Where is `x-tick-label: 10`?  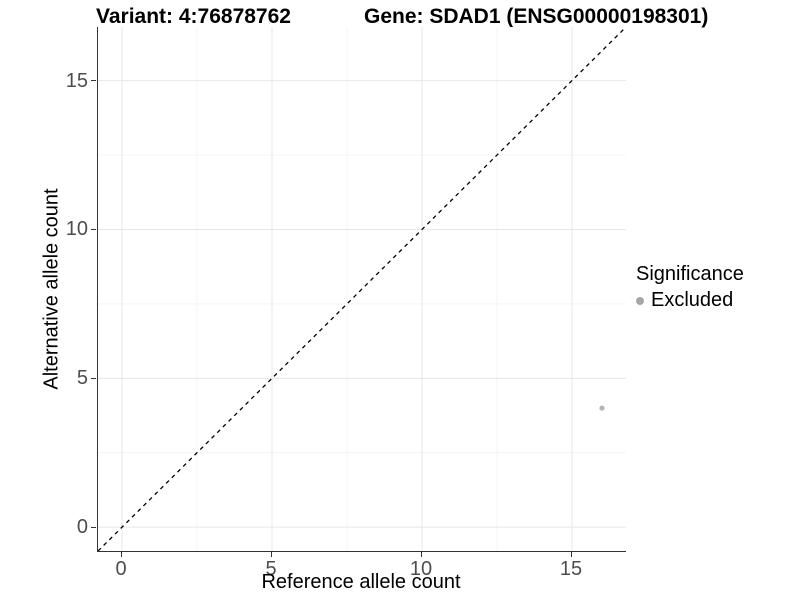 x-tick-label: 10 is located at coordinates (421, 569).